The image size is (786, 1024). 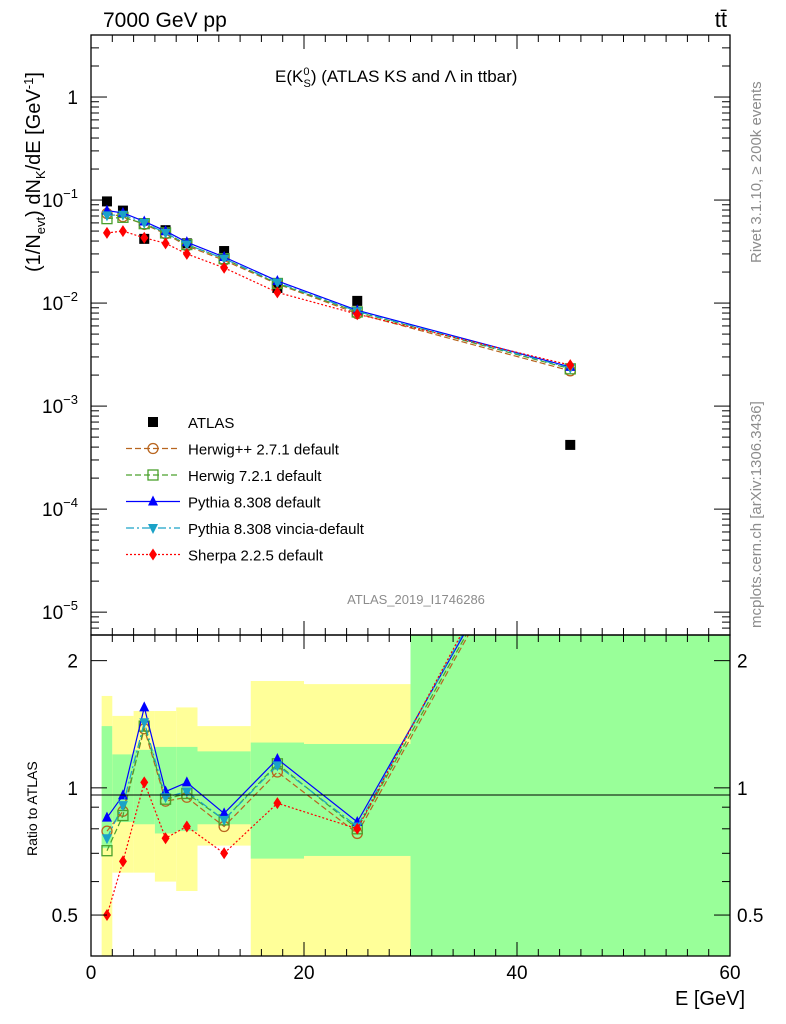 I want to click on collision-label: 7000 GeV pp, so click(x=165, y=20).